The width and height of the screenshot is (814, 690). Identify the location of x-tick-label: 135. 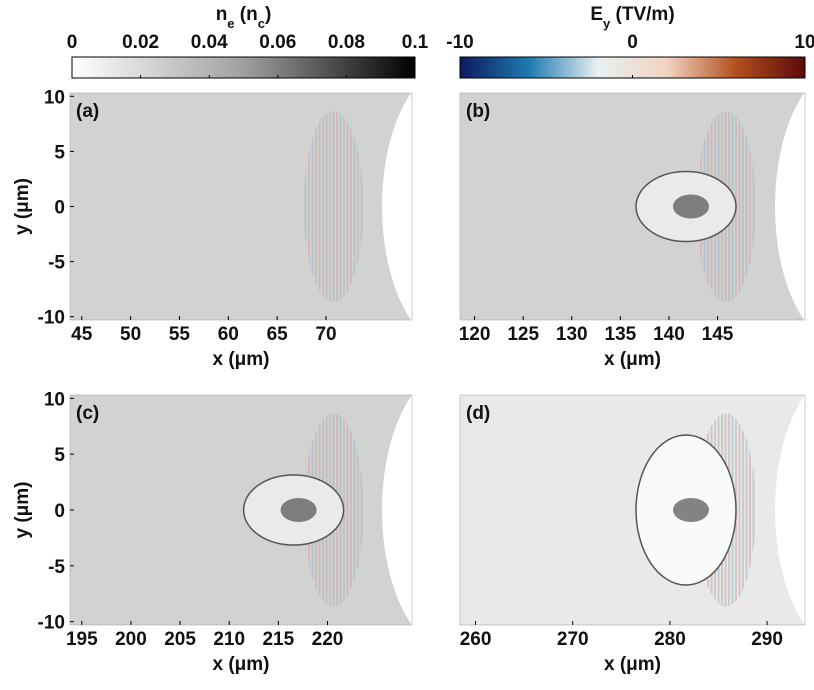
(621, 334).